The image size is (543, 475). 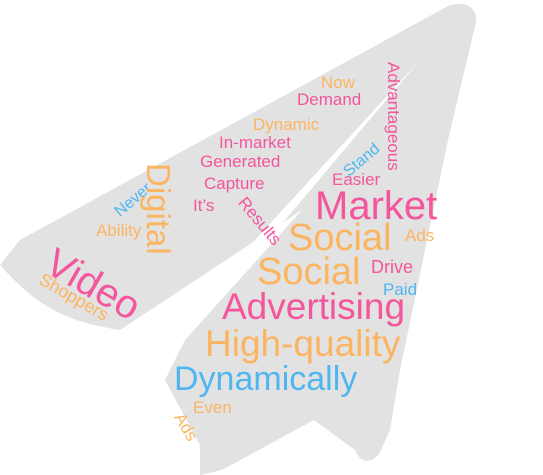 I want to click on word-capture: Capture, so click(x=234, y=183).